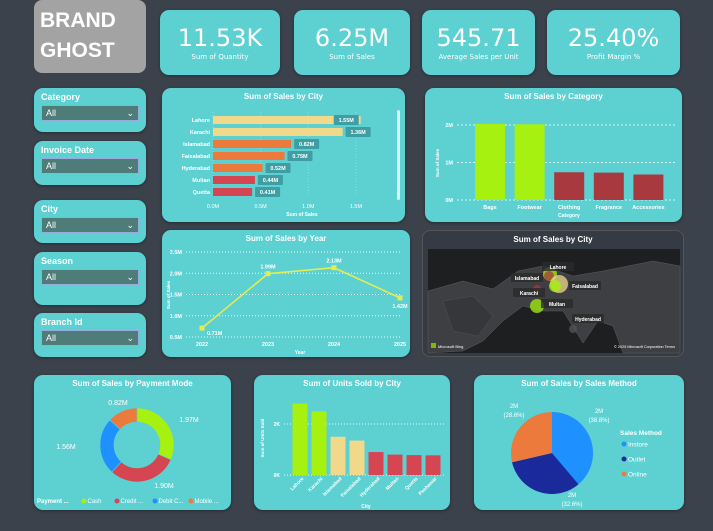 Image resolution: width=713 pixels, height=531 pixels. What do you see at coordinates (400, 345) in the screenshot?
I see `x-tick-label: 2025` at bounding box center [400, 345].